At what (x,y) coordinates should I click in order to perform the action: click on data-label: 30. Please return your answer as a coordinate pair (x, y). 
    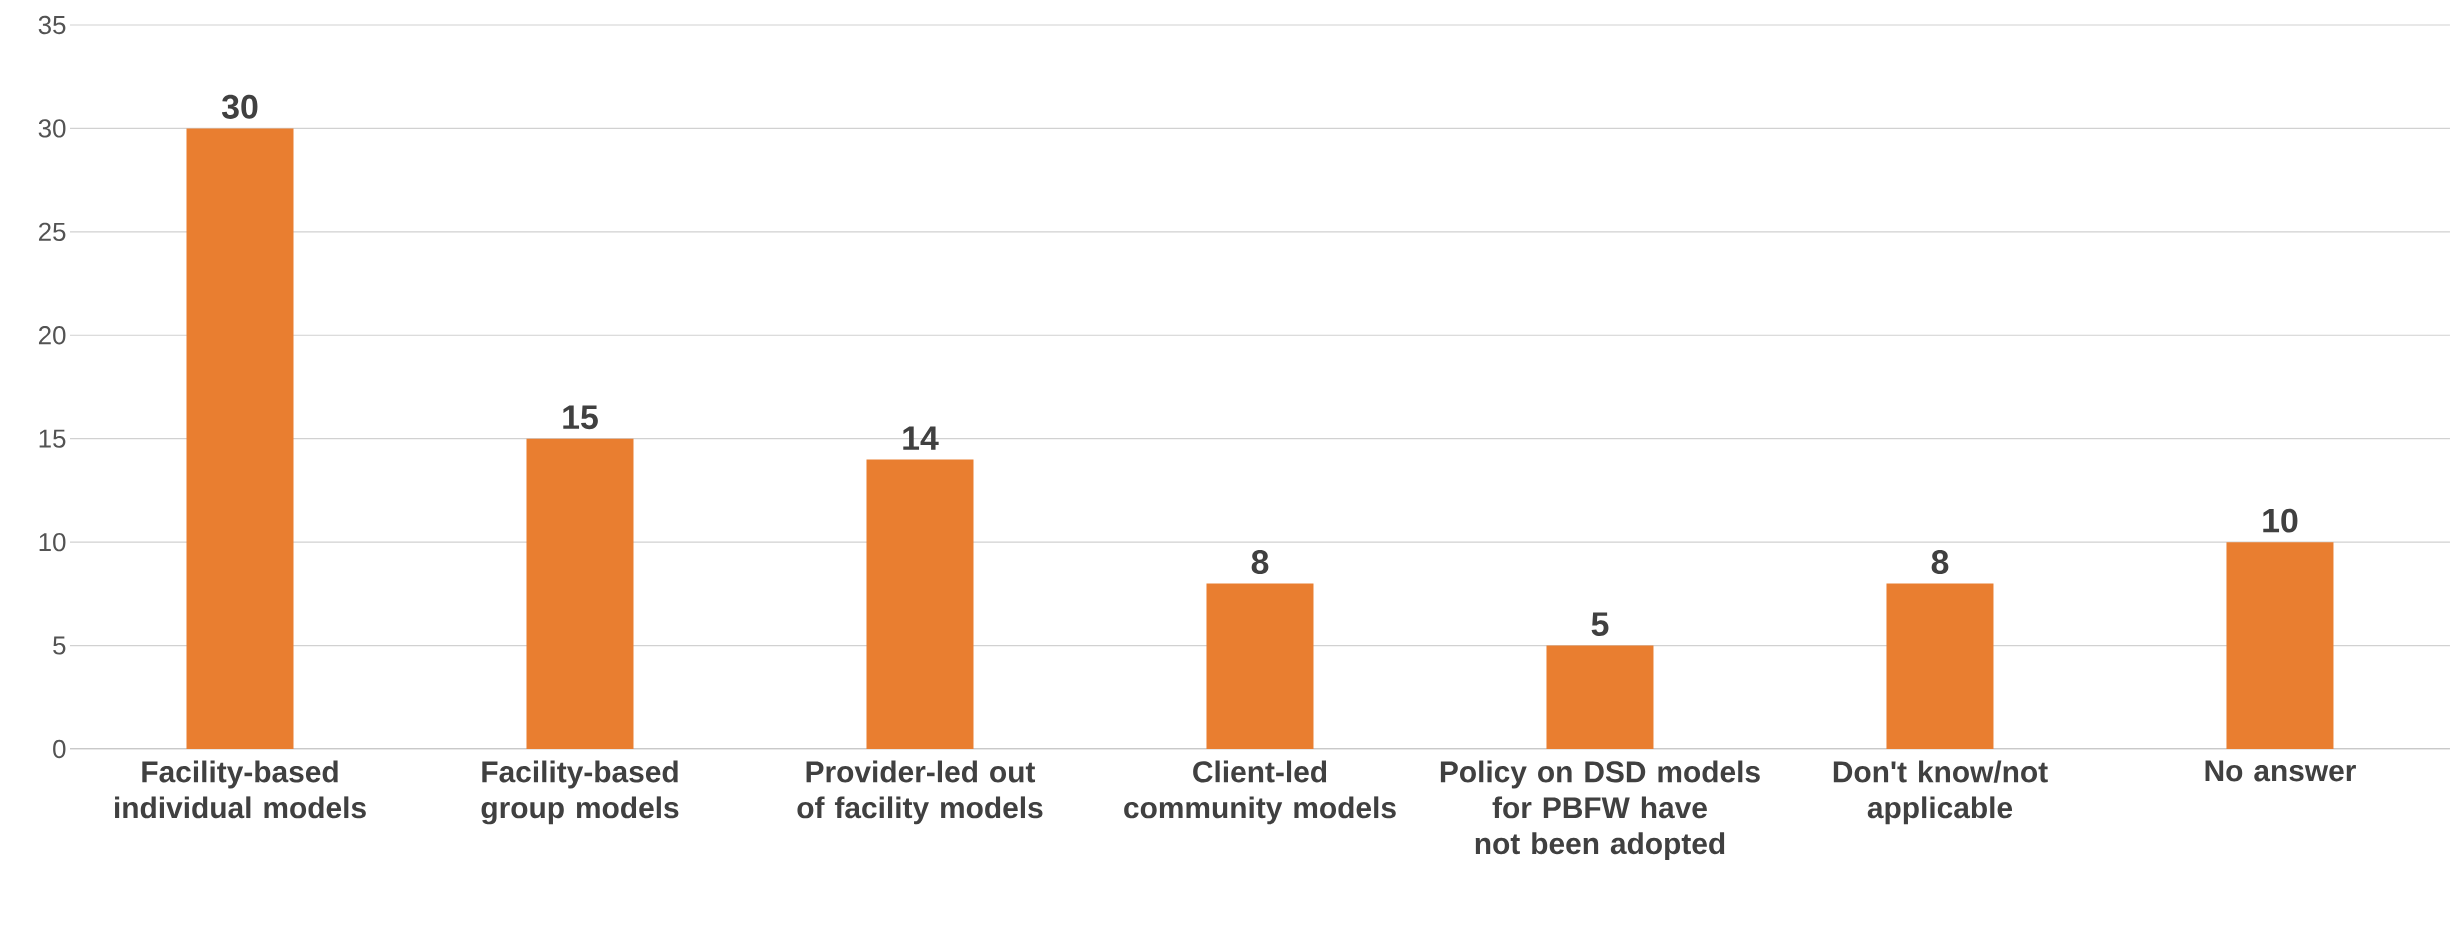
    Looking at the image, I should click on (239, 106).